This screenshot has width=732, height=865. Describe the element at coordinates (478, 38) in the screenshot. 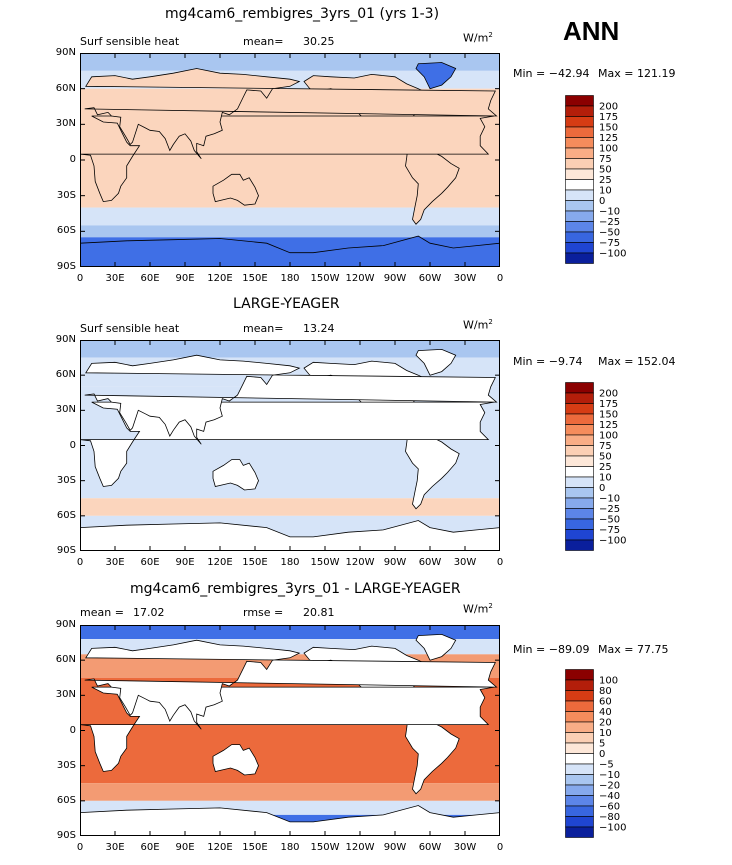

I see `units-label: W/m2` at that location.